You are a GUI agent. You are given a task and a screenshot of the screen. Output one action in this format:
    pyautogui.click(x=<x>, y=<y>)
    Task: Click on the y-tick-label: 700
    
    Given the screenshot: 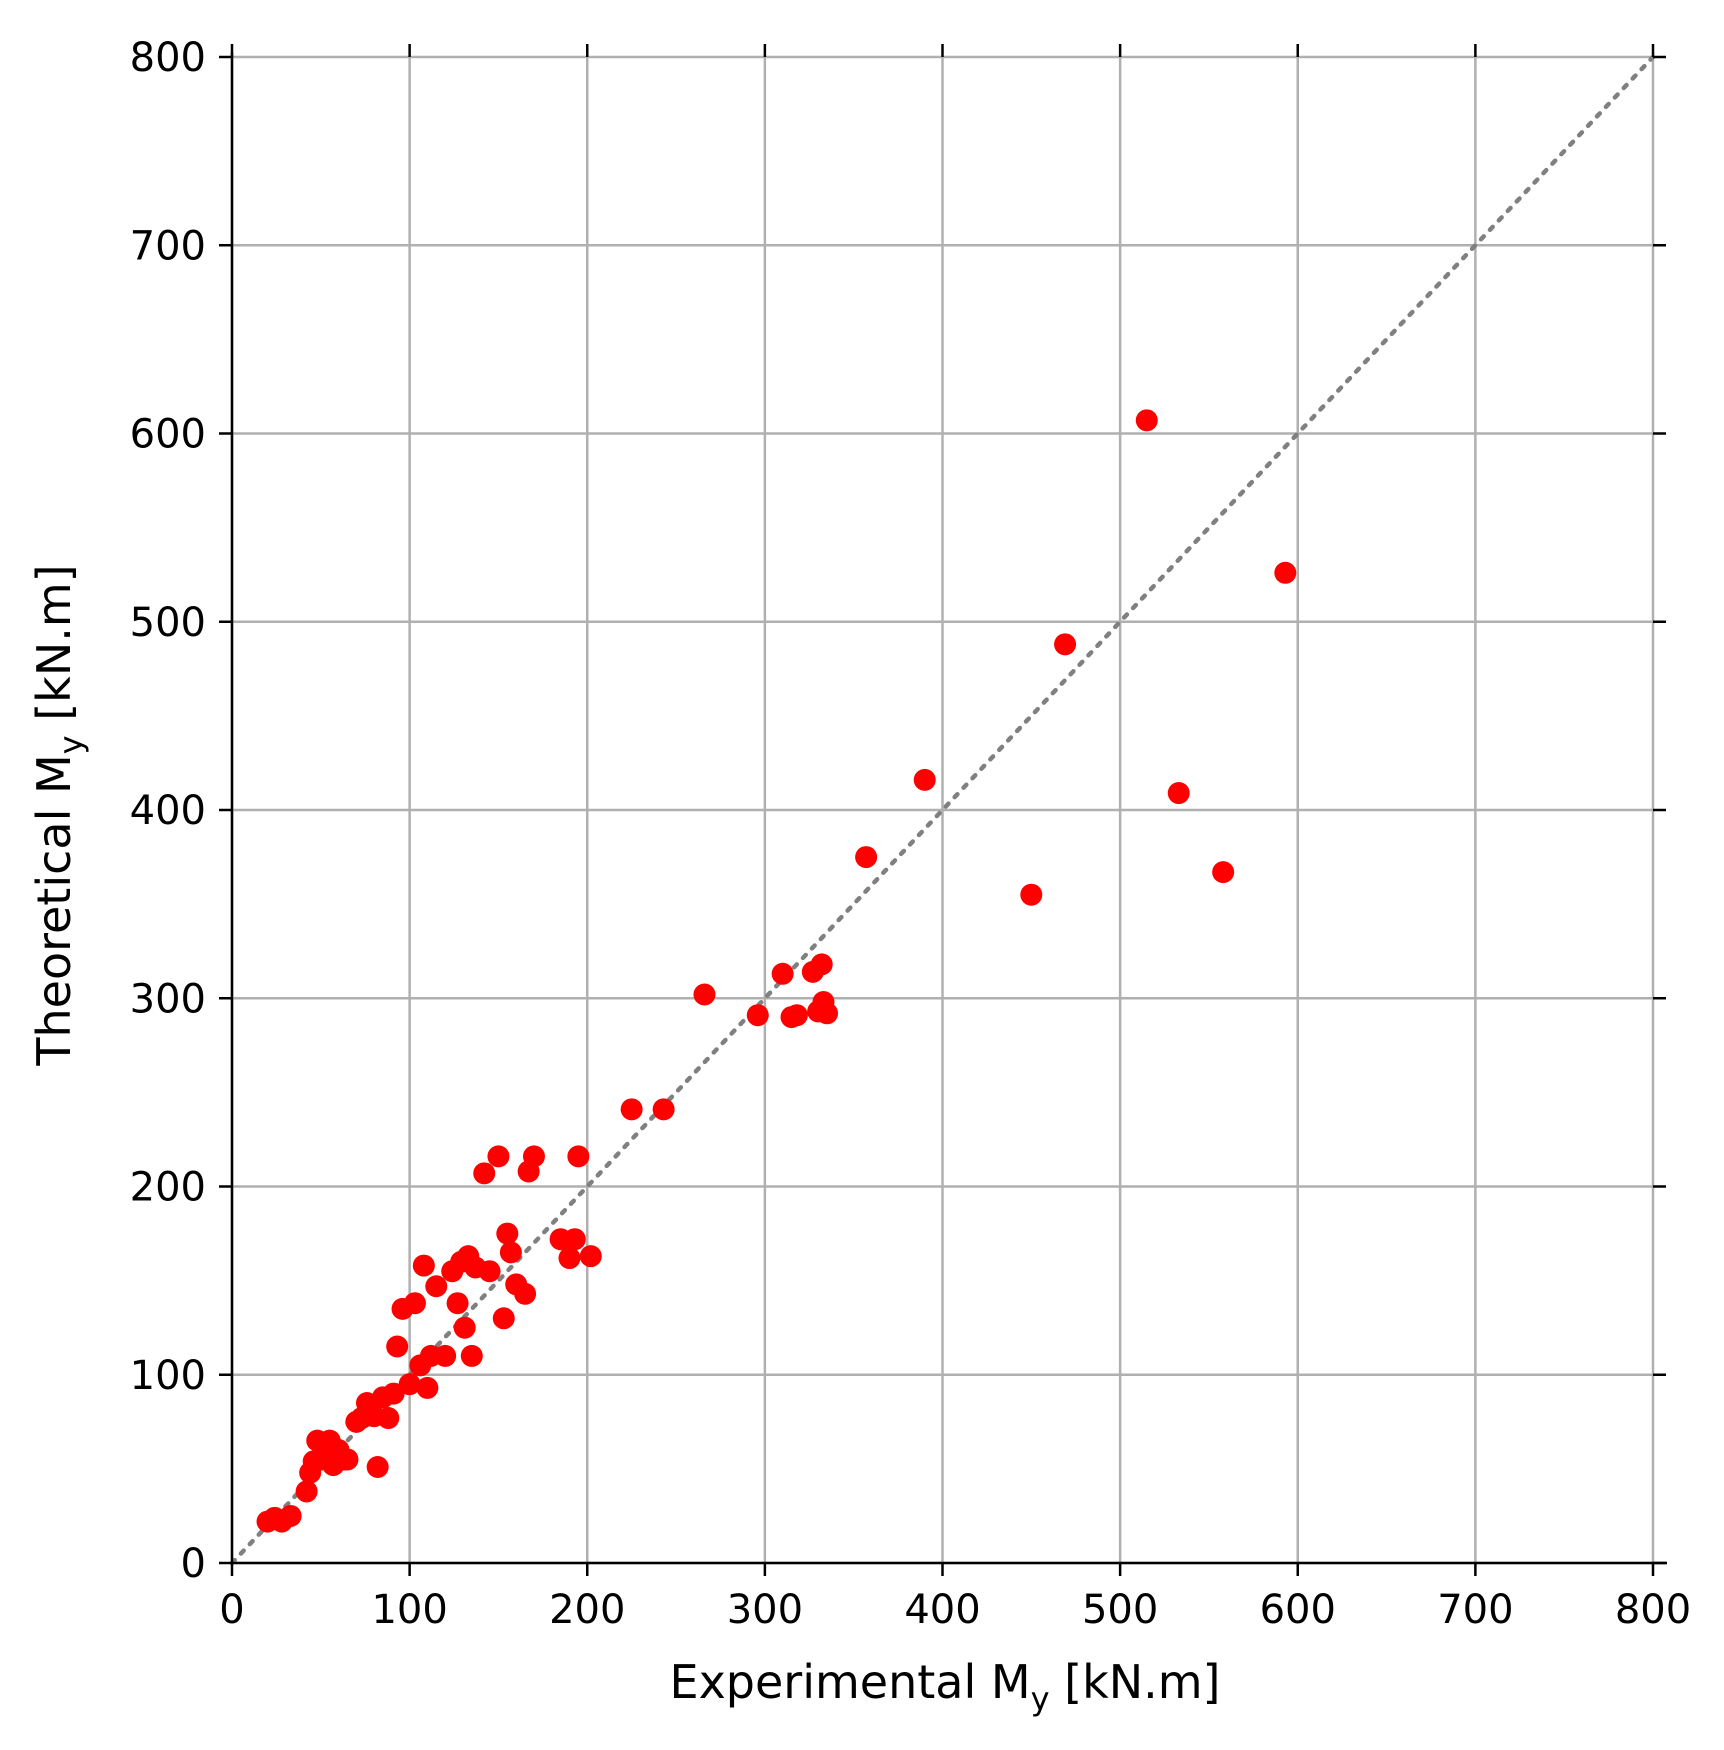 What is the action you would take?
    pyautogui.click(x=168, y=246)
    